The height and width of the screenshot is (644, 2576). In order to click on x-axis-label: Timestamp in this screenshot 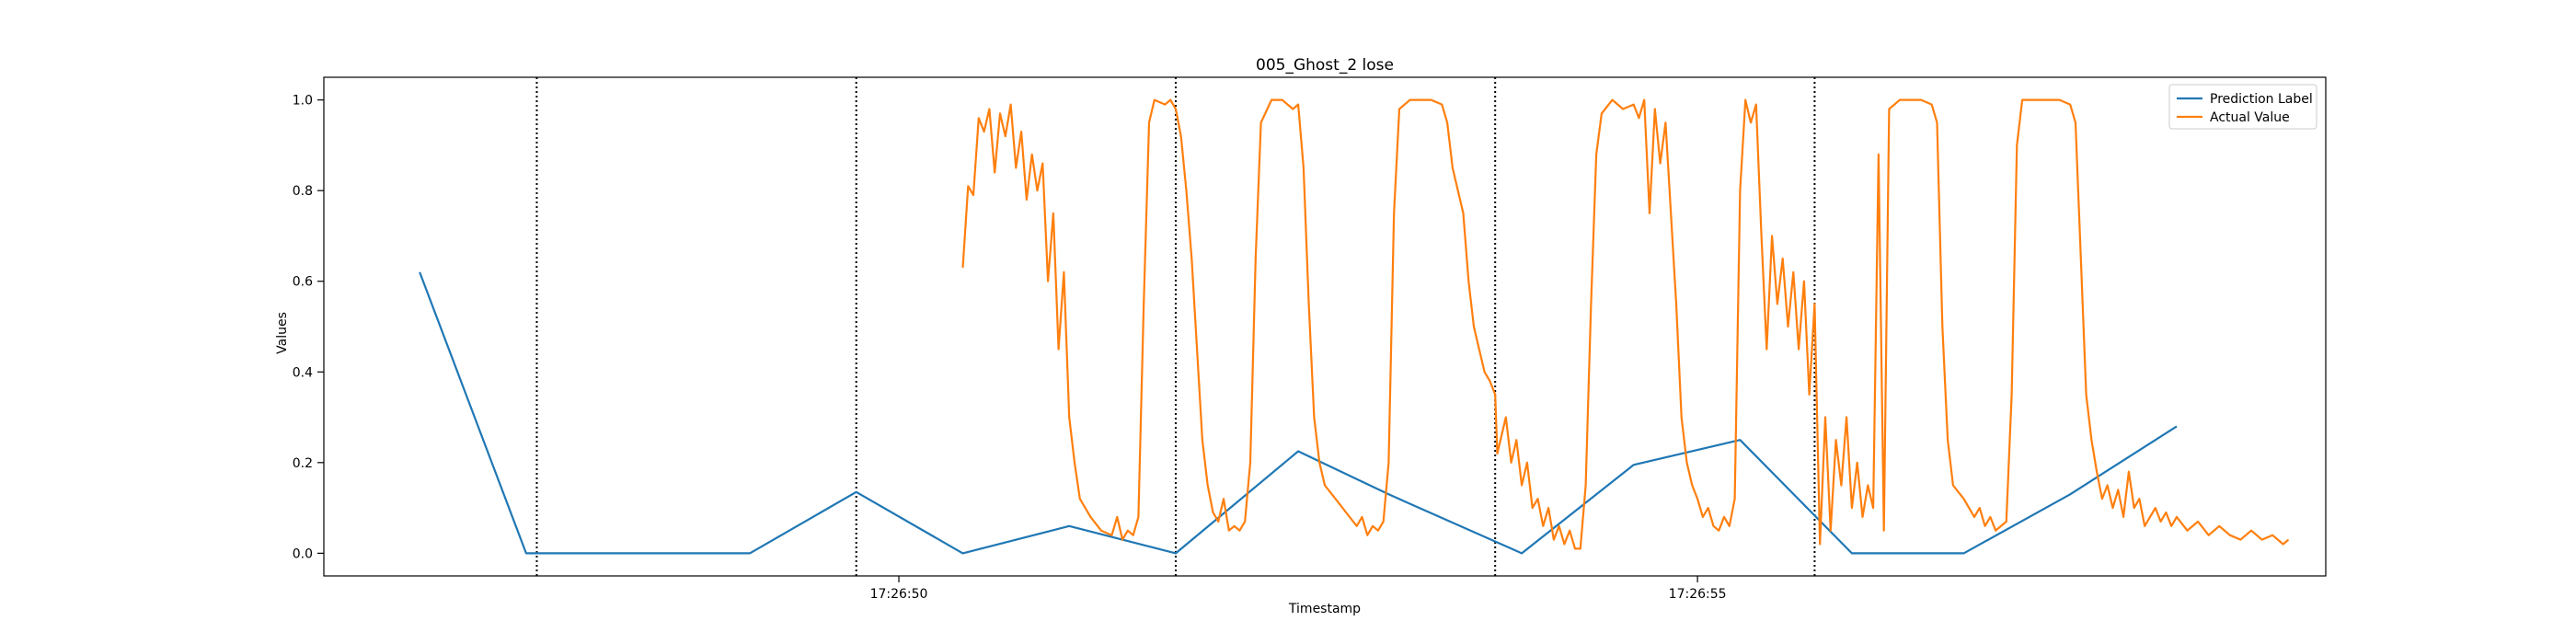, I will do `click(1324, 609)`.